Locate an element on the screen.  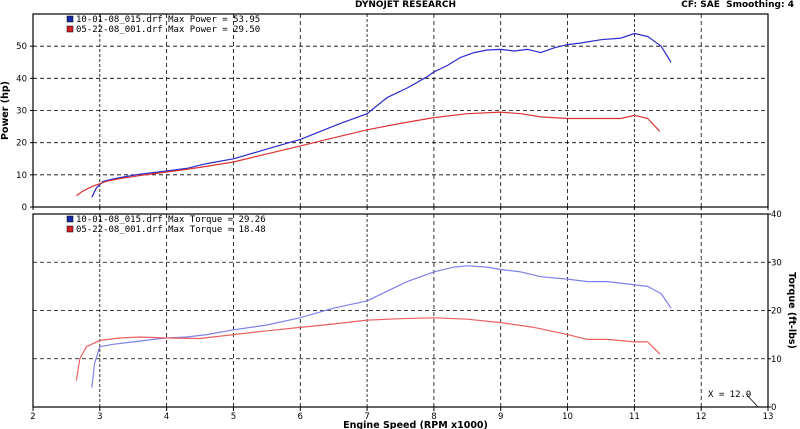
smoothing-label: Smoothing: 4 is located at coordinates (760, 5).